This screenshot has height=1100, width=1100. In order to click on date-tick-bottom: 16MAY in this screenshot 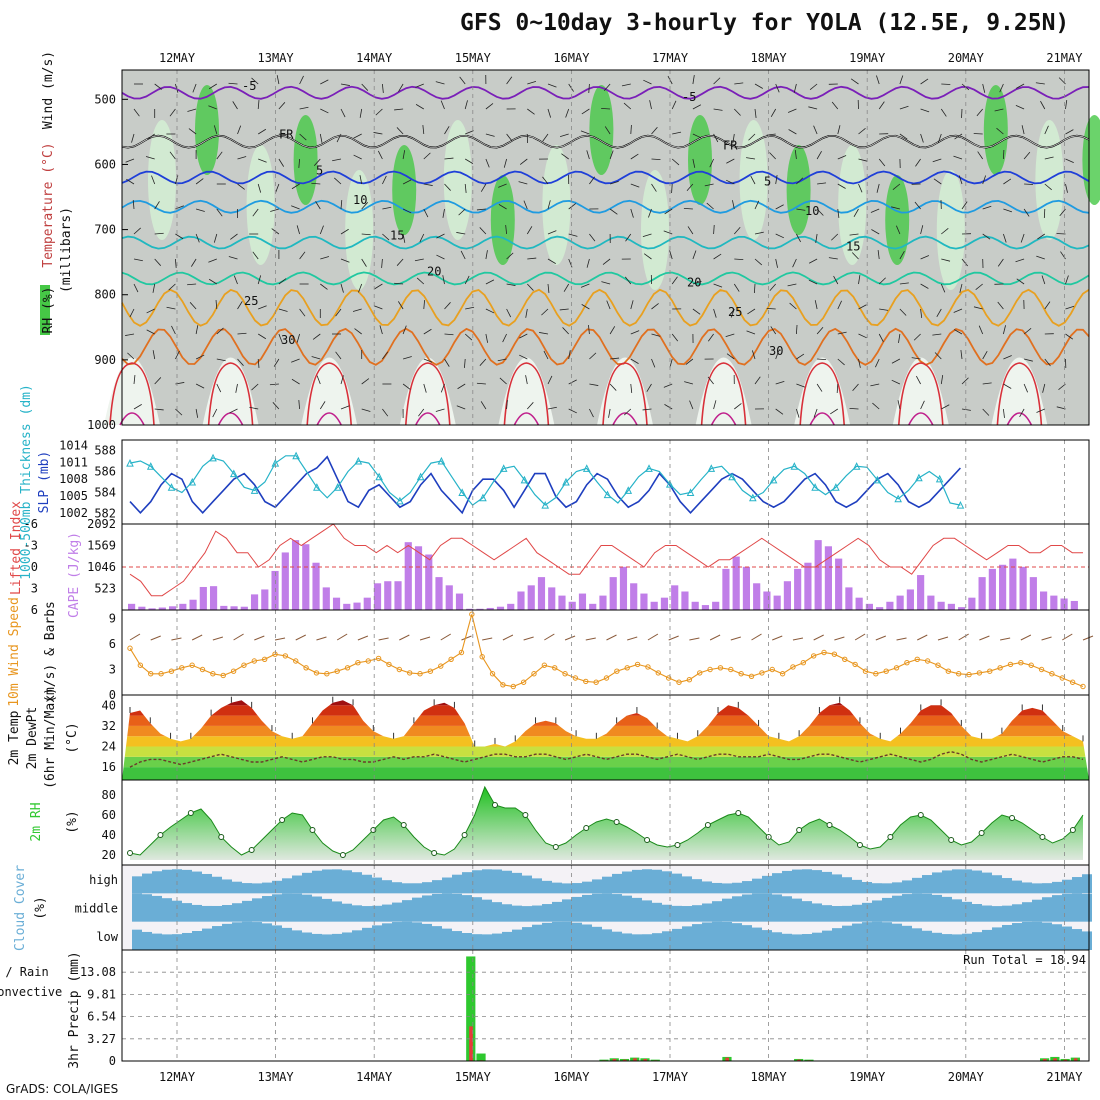, I will do `click(571, 1077)`.